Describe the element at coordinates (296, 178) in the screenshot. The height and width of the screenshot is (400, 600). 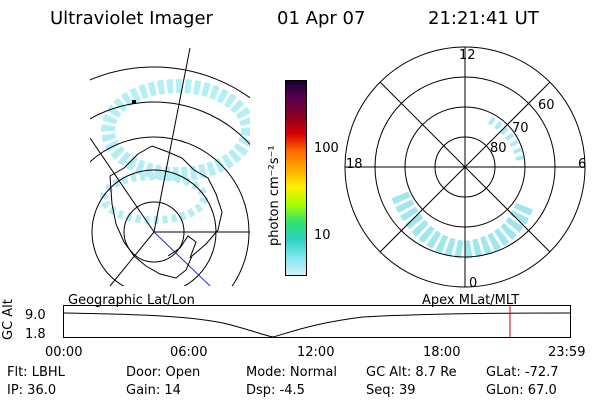
I see `colorbar` at that location.